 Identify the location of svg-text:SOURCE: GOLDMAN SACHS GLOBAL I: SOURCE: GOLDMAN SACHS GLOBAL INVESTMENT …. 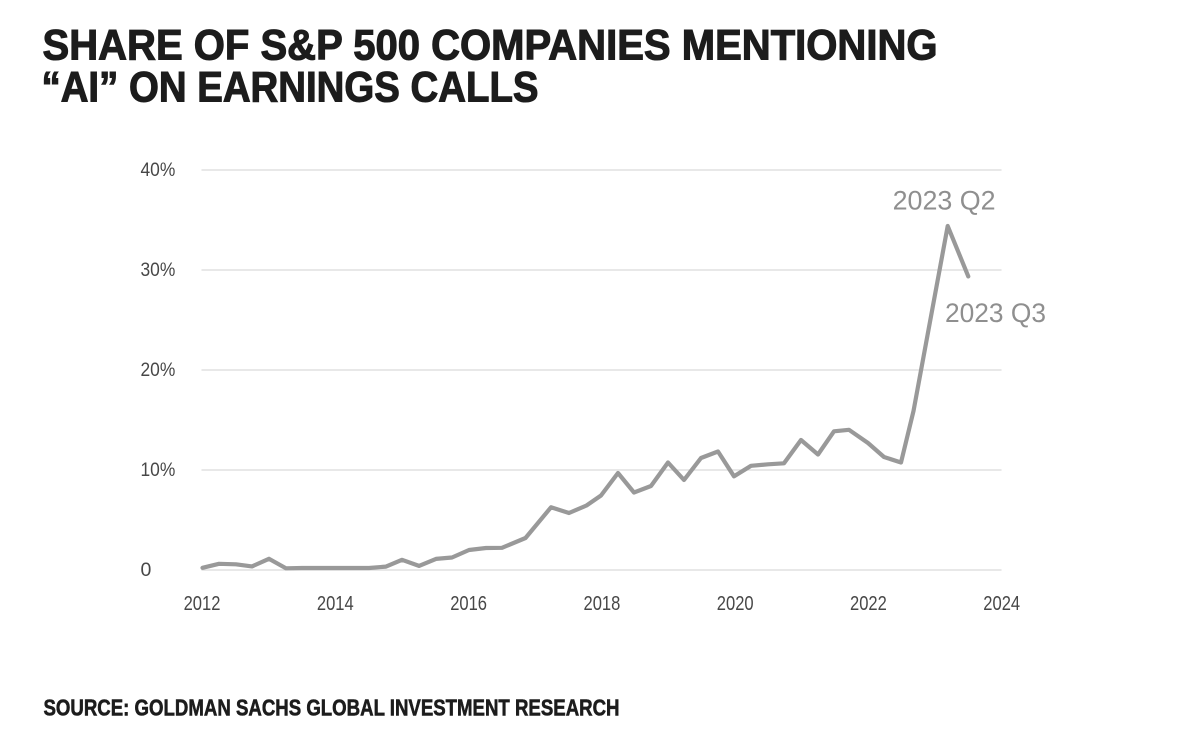
(332, 708).